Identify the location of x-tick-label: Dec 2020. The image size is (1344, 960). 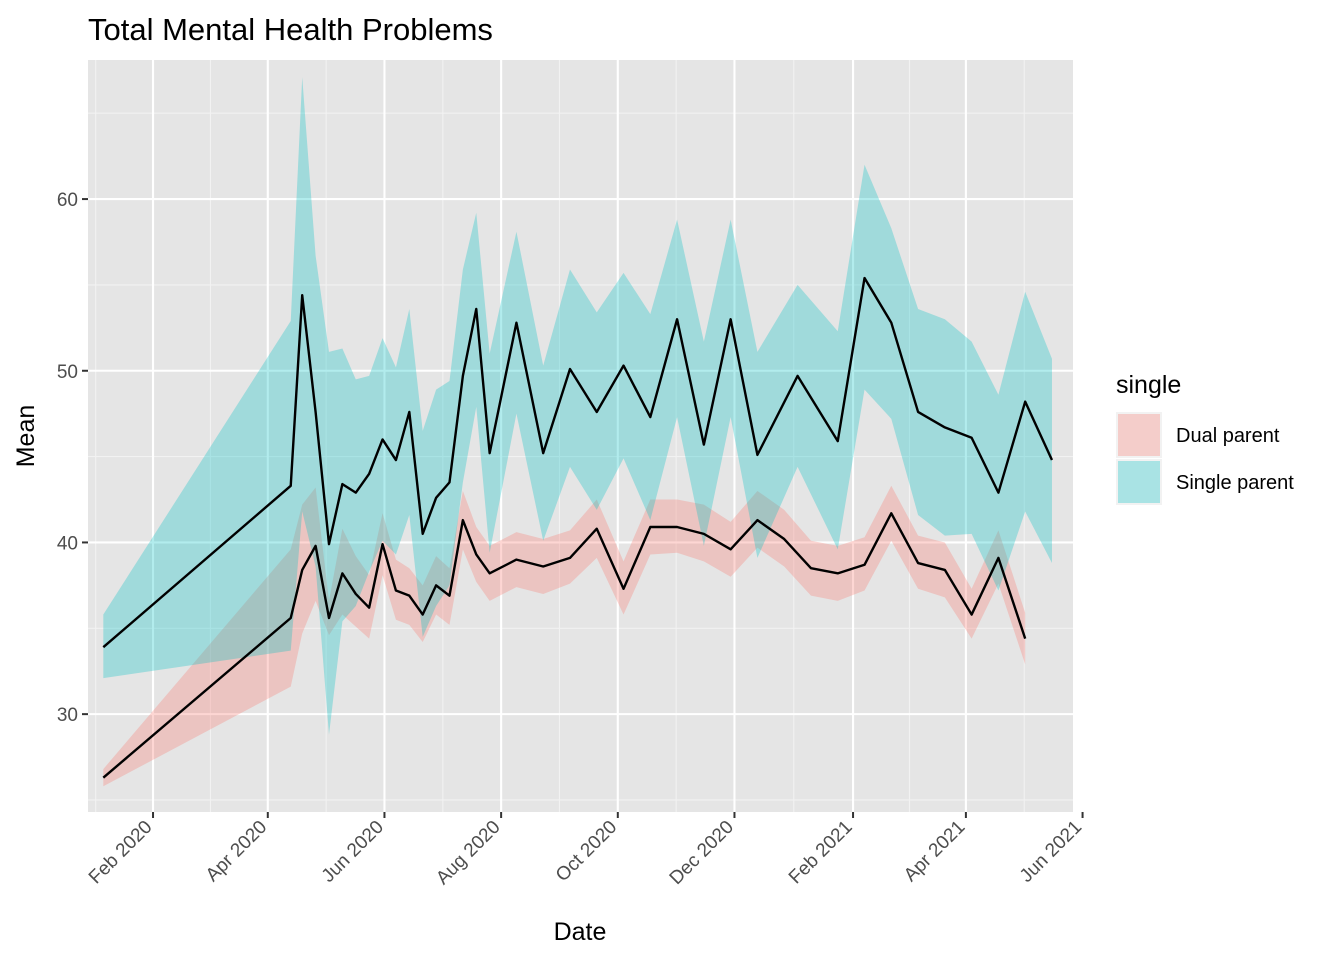
(702, 853).